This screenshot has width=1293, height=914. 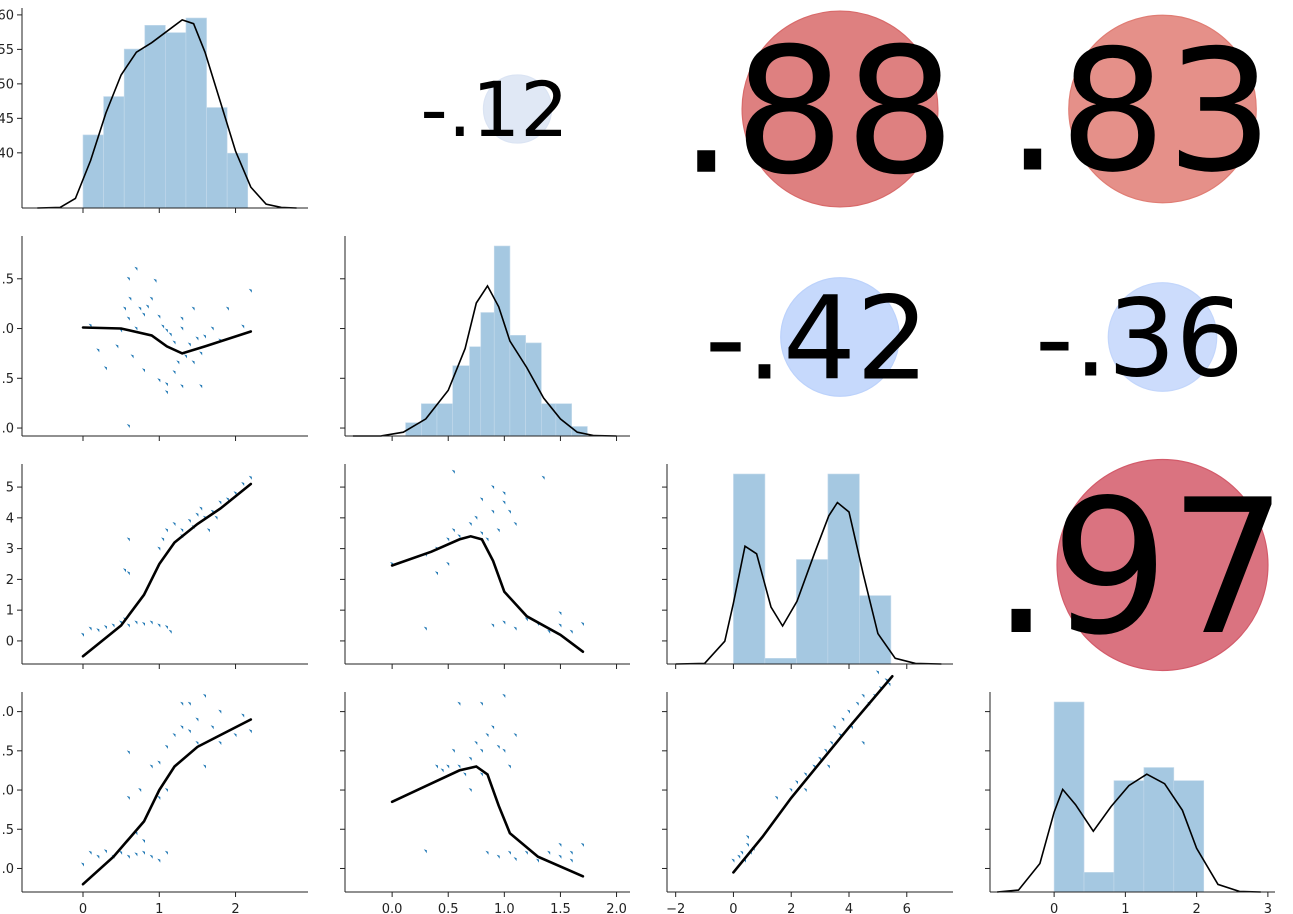 I want to click on correlation-label: .88, so click(x=817, y=112).